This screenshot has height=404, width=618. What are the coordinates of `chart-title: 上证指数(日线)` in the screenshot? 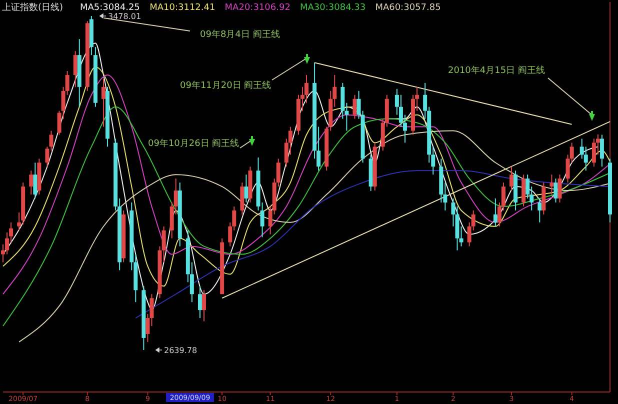 It's located at (33, 7).